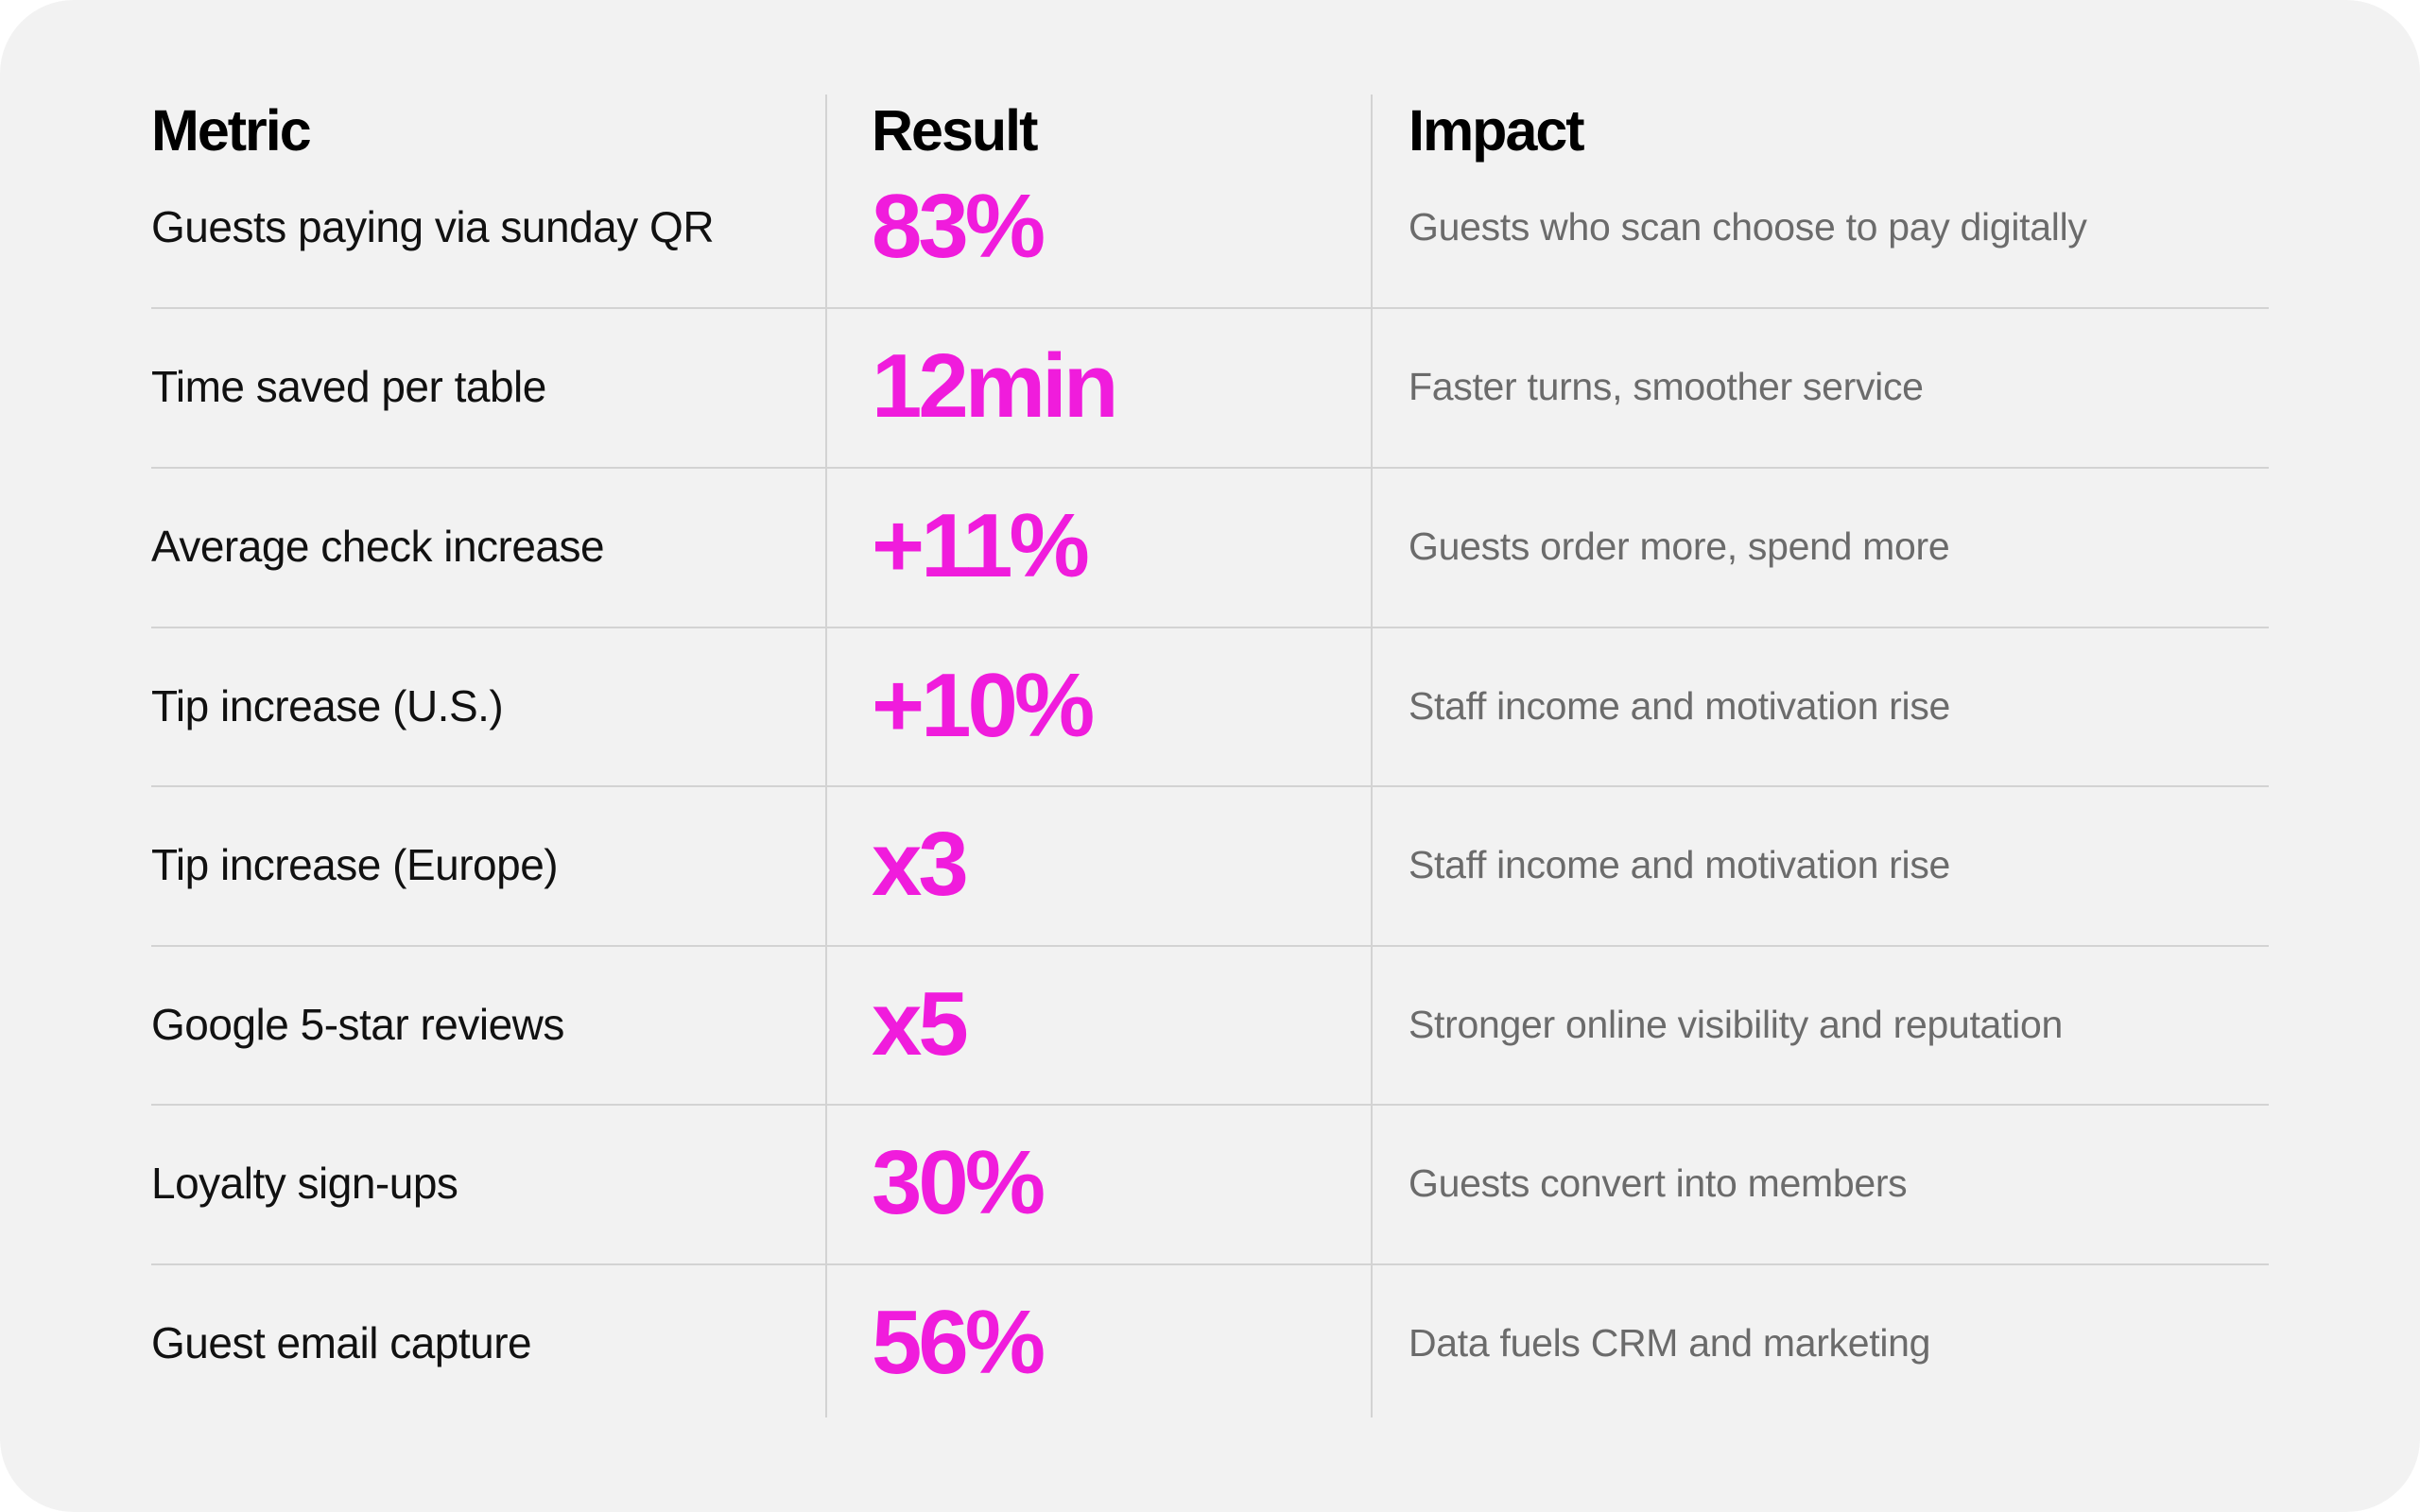 The image size is (2420, 1512). What do you see at coordinates (348, 386) in the screenshot?
I see `metric-label: Time saved per table` at bounding box center [348, 386].